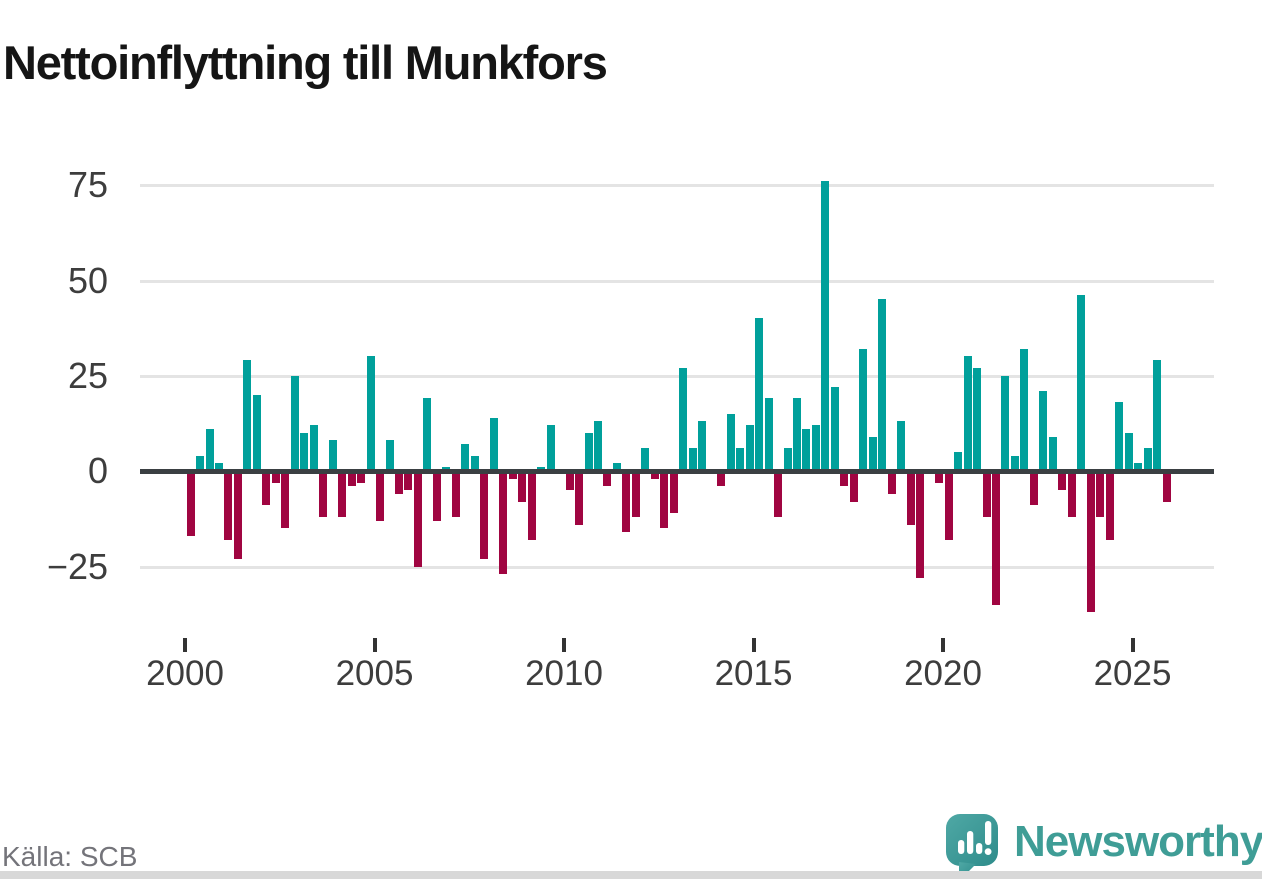 This screenshot has height=879, width=1262. What do you see at coordinates (374, 673) in the screenshot?
I see `x-axis-label: 2005` at bounding box center [374, 673].